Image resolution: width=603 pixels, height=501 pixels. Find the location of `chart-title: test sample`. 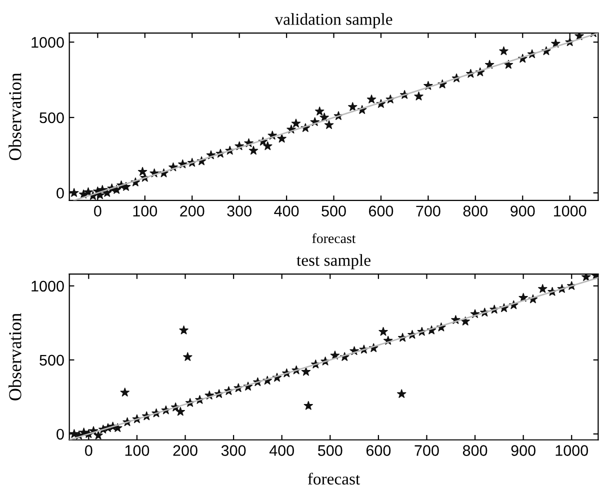

chart-title: test sample is located at coordinates (333, 262).